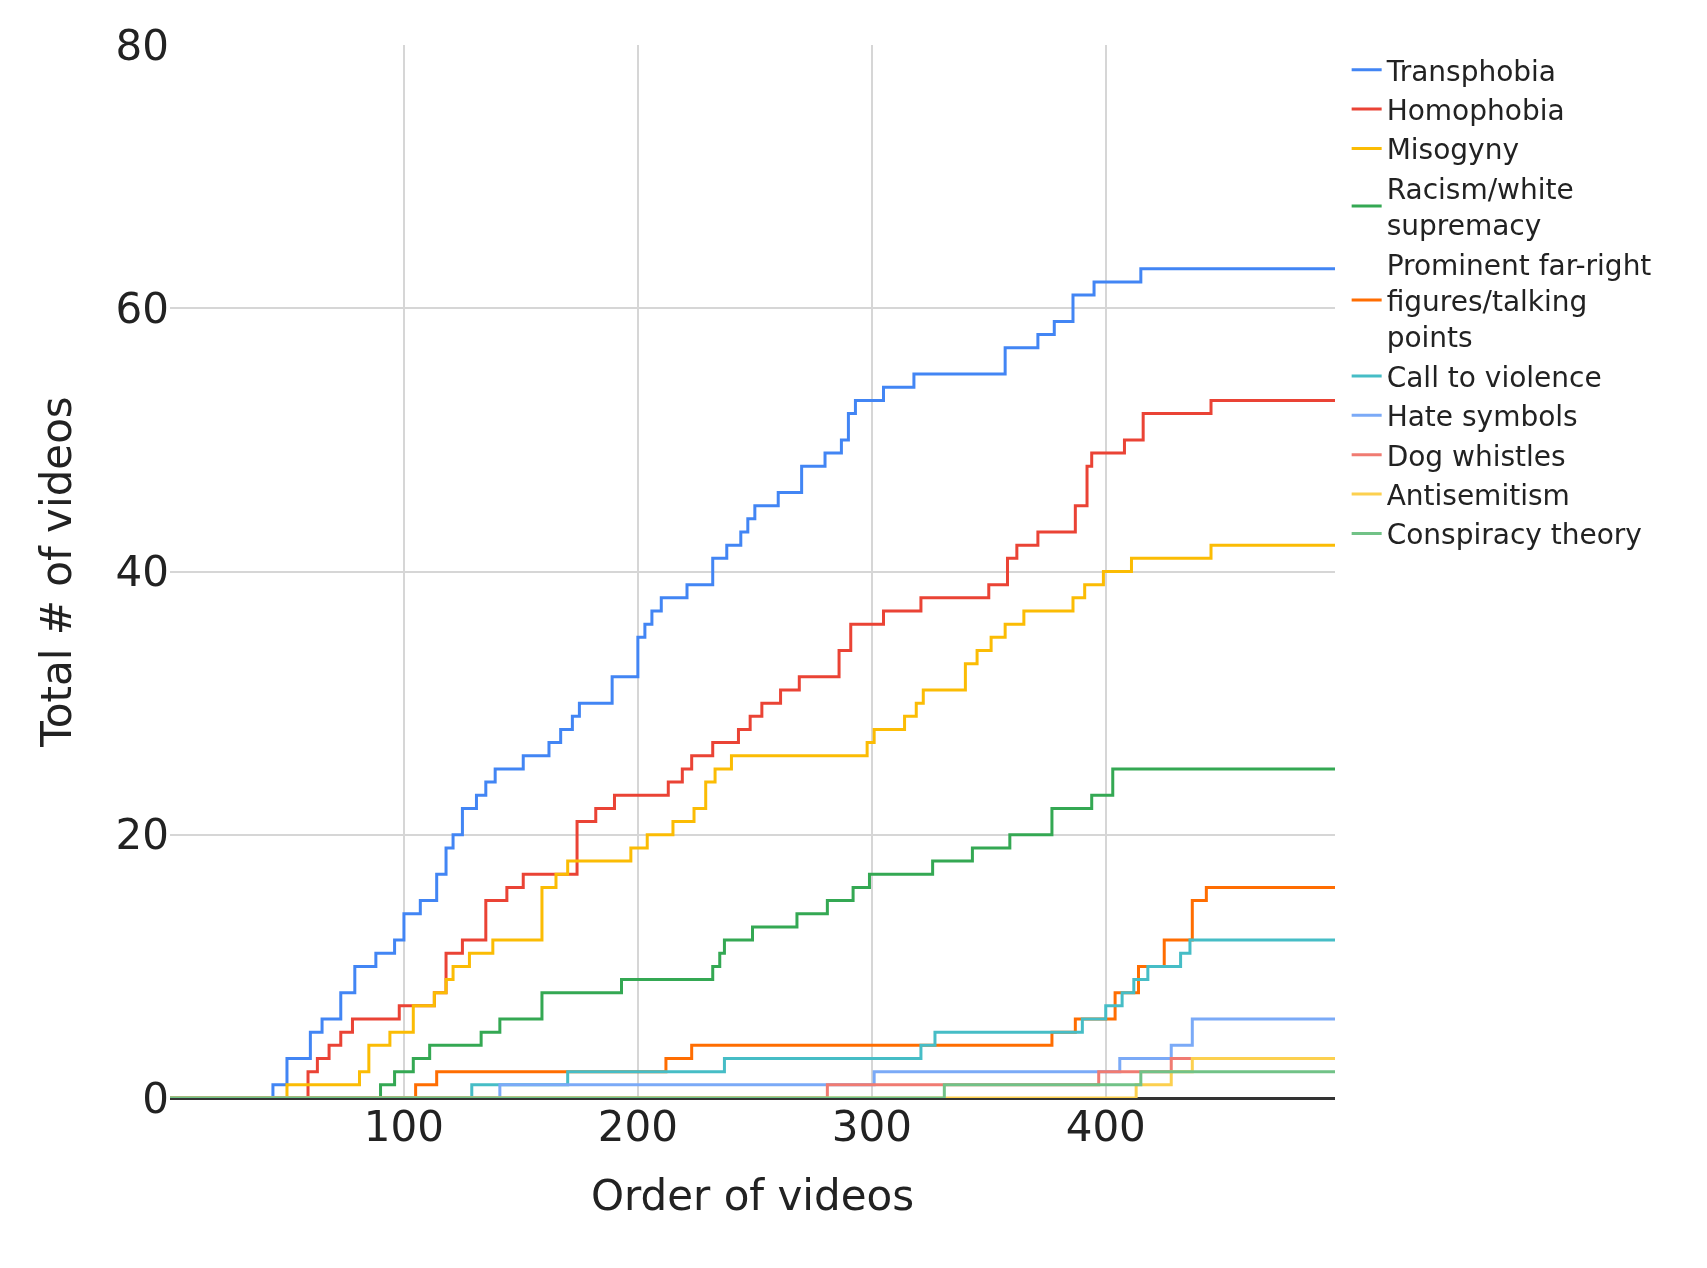 This screenshot has width=1707, height=1268. What do you see at coordinates (1476, 456) in the screenshot?
I see `legend-label: Dog whistles` at bounding box center [1476, 456].